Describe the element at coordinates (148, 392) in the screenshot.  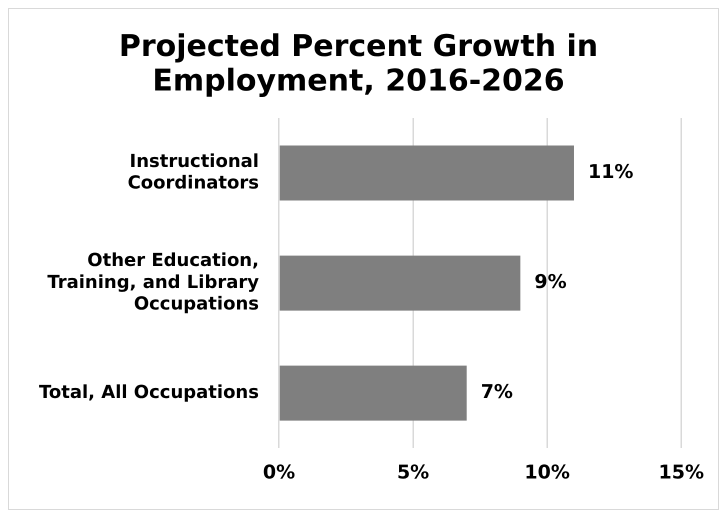
I see `y-tick-label: Total, All Occupations` at that location.